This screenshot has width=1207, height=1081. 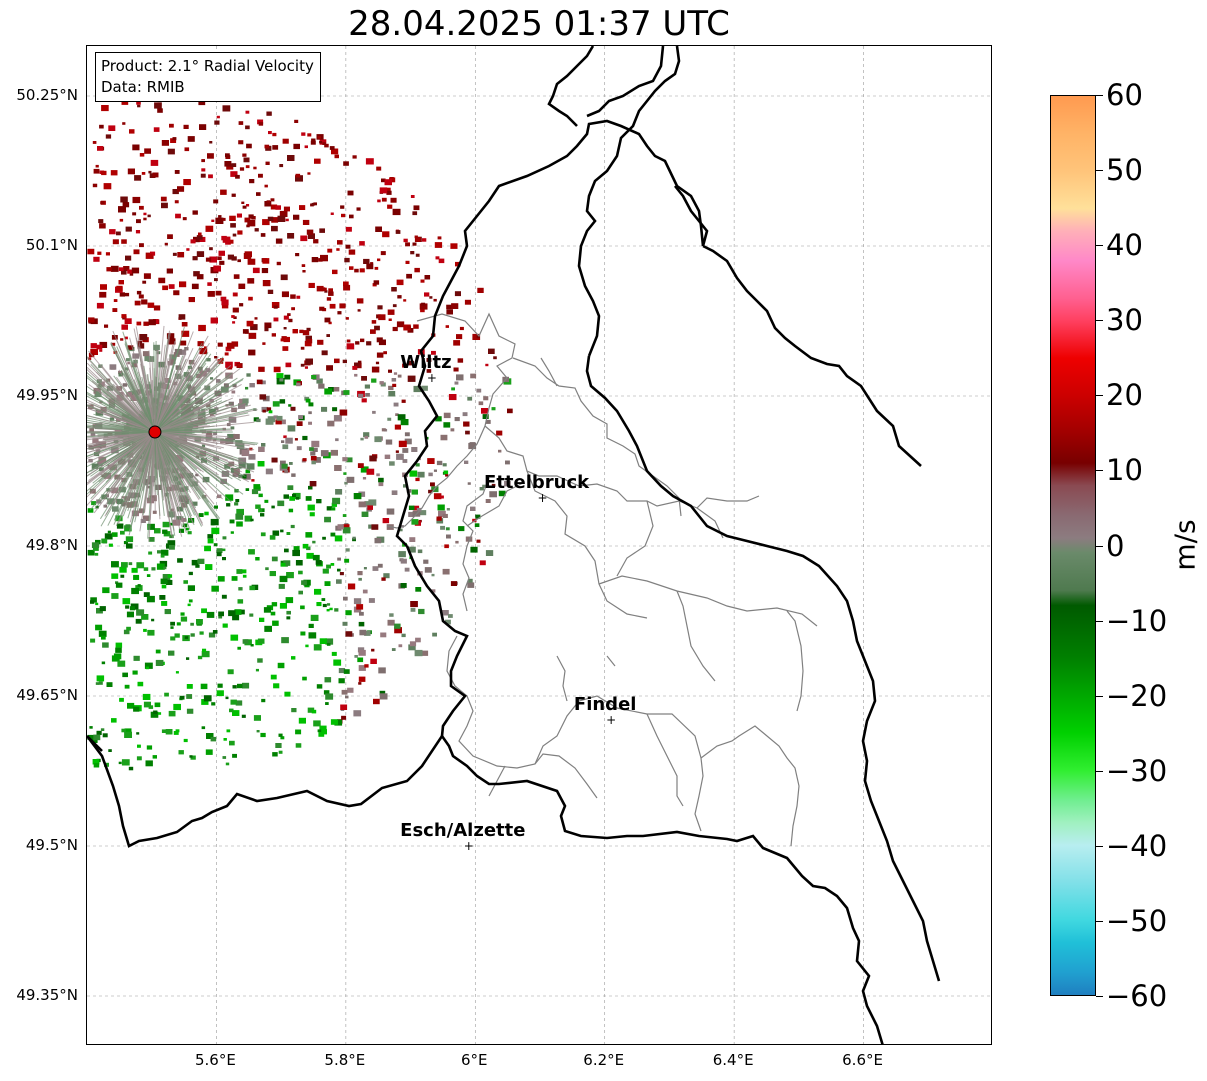 What do you see at coordinates (862, 1060) in the screenshot?
I see `x-tick-label: 6.6°E` at bounding box center [862, 1060].